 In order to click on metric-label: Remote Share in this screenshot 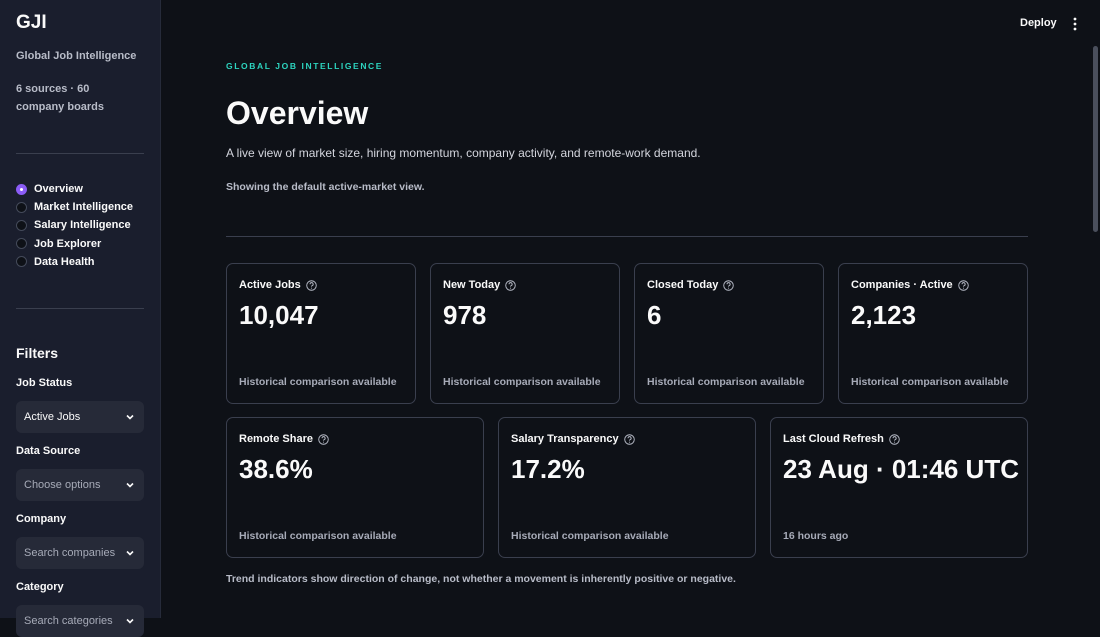, I will do `click(276, 439)`.